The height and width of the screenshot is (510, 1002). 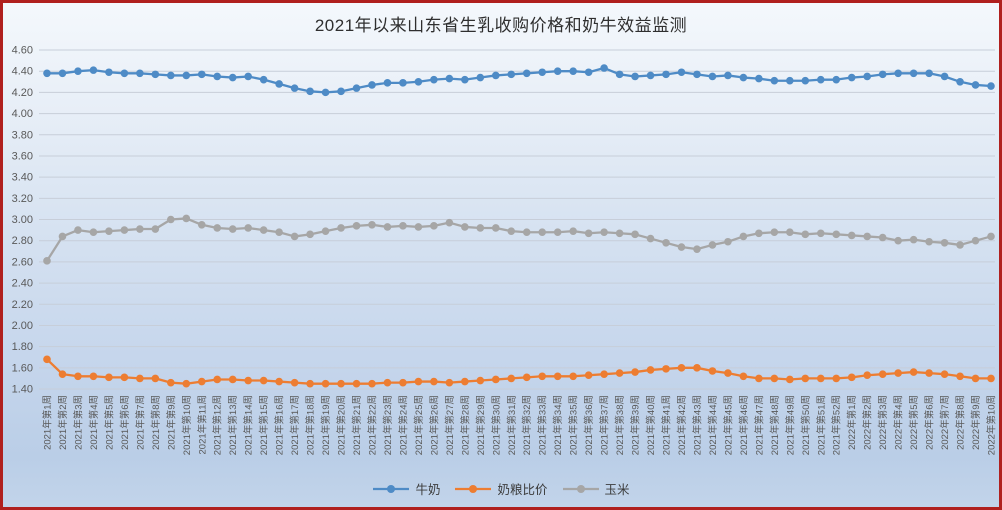 What do you see at coordinates (22, 51) in the screenshot?
I see `y-axis-tick-label: 4.60` at bounding box center [22, 51].